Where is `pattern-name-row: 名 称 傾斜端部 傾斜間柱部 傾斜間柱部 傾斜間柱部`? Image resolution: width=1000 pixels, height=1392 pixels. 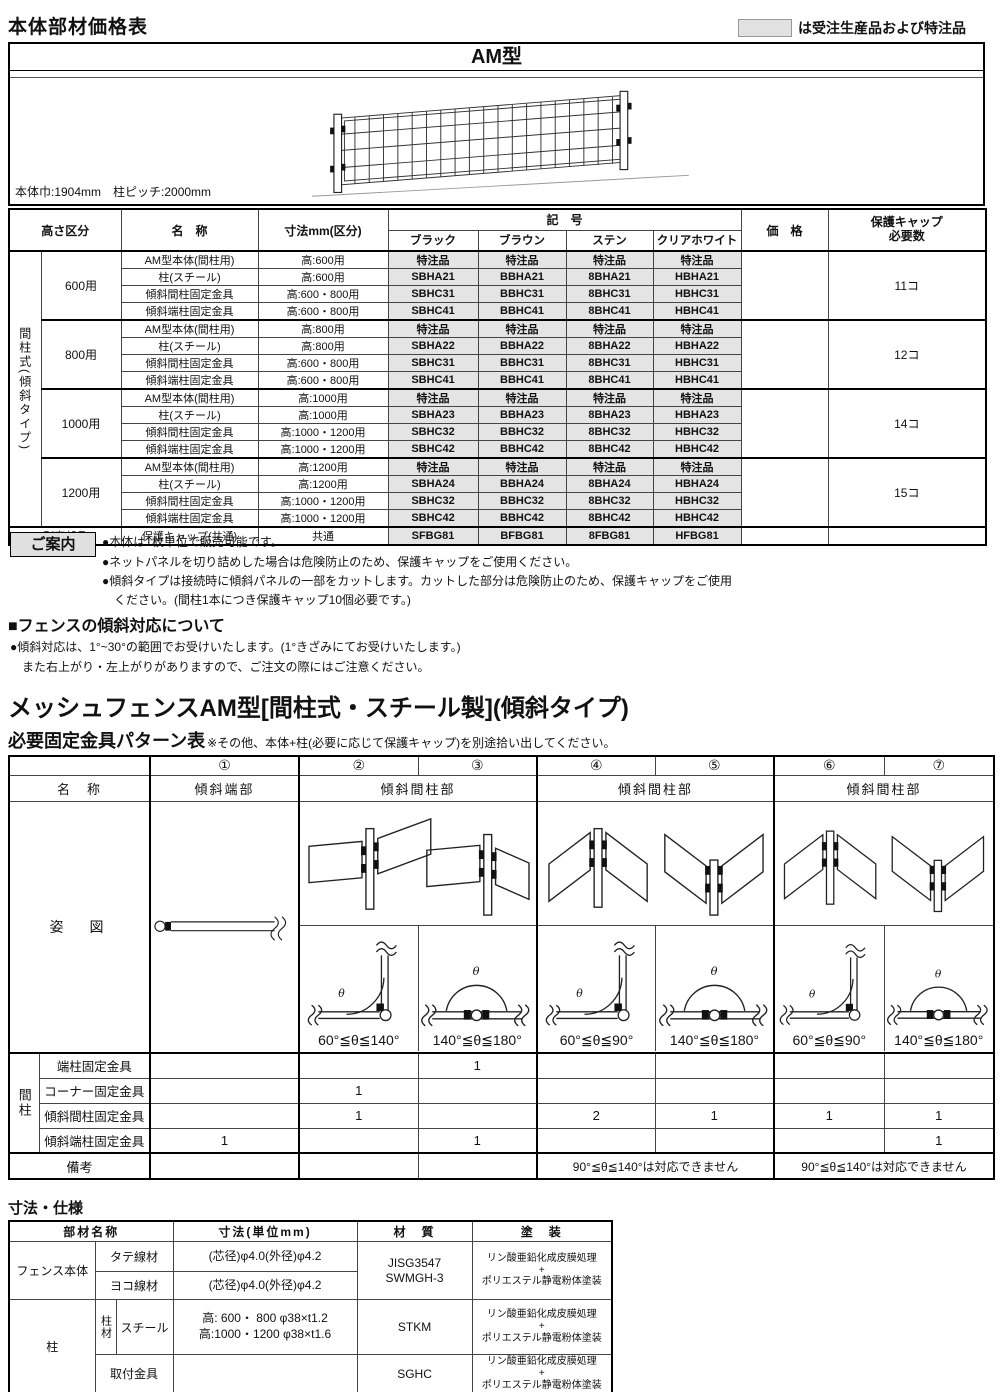
pattern-name-row: 名 称 傾斜端部 傾斜間柱部 傾斜間柱部 傾斜間柱部 is located at coordinates (501, 788).